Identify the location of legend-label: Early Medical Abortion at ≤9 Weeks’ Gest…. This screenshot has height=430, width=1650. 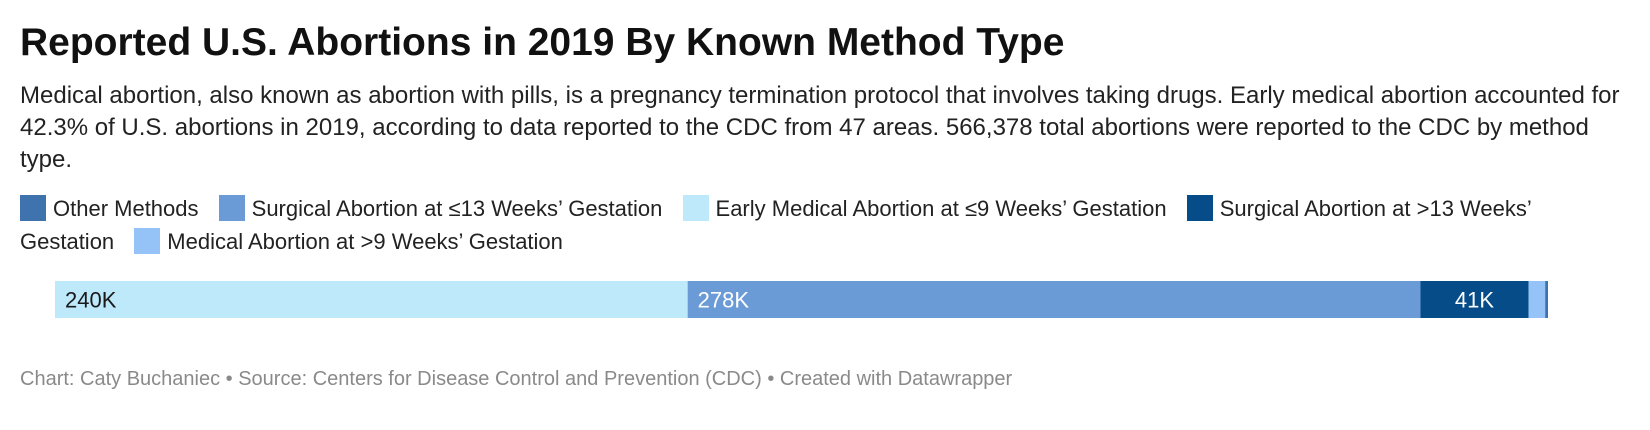
(941, 208).